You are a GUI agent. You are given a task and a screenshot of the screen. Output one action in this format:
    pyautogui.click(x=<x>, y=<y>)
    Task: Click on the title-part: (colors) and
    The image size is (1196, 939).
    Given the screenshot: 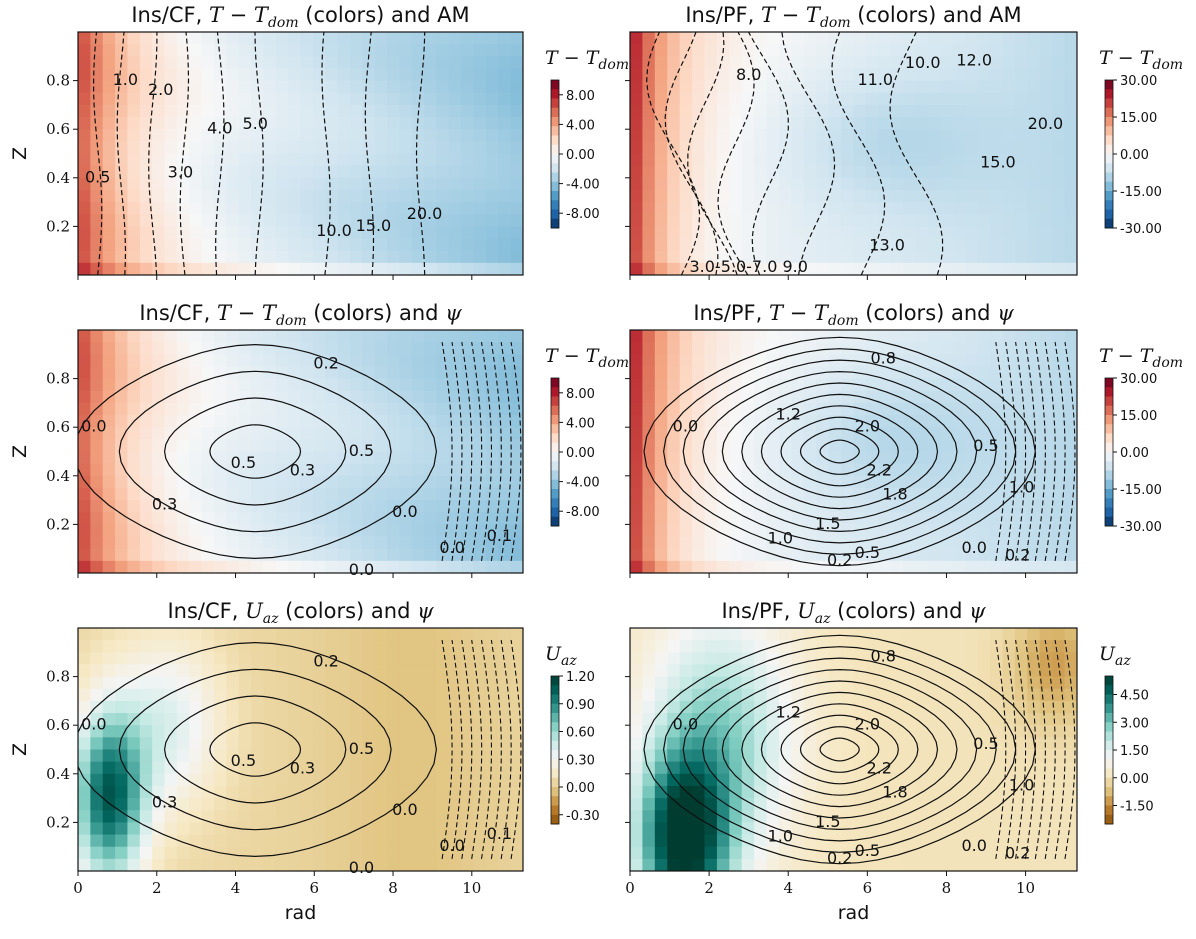 What is the action you would take?
    pyautogui.click(x=900, y=611)
    